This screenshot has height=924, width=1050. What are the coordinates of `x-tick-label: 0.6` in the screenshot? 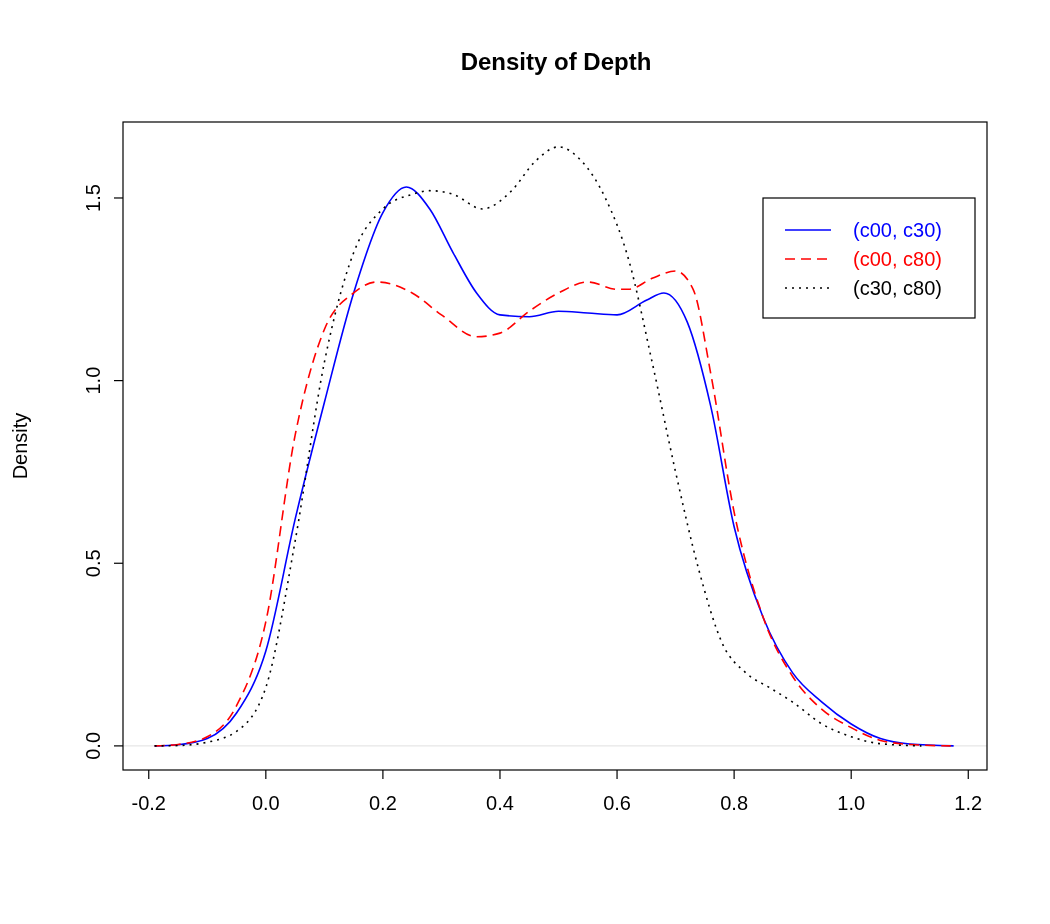 It's located at (617, 803).